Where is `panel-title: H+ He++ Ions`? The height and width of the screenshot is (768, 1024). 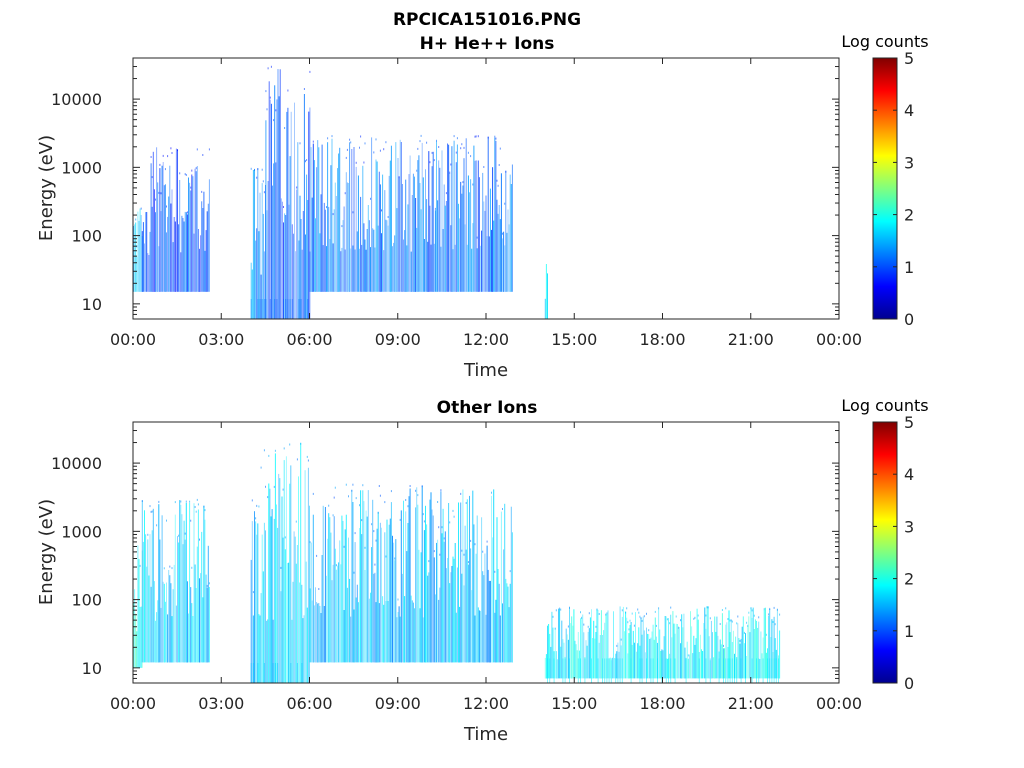 panel-title: H+ He++ Ions is located at coordinates (487, 44).